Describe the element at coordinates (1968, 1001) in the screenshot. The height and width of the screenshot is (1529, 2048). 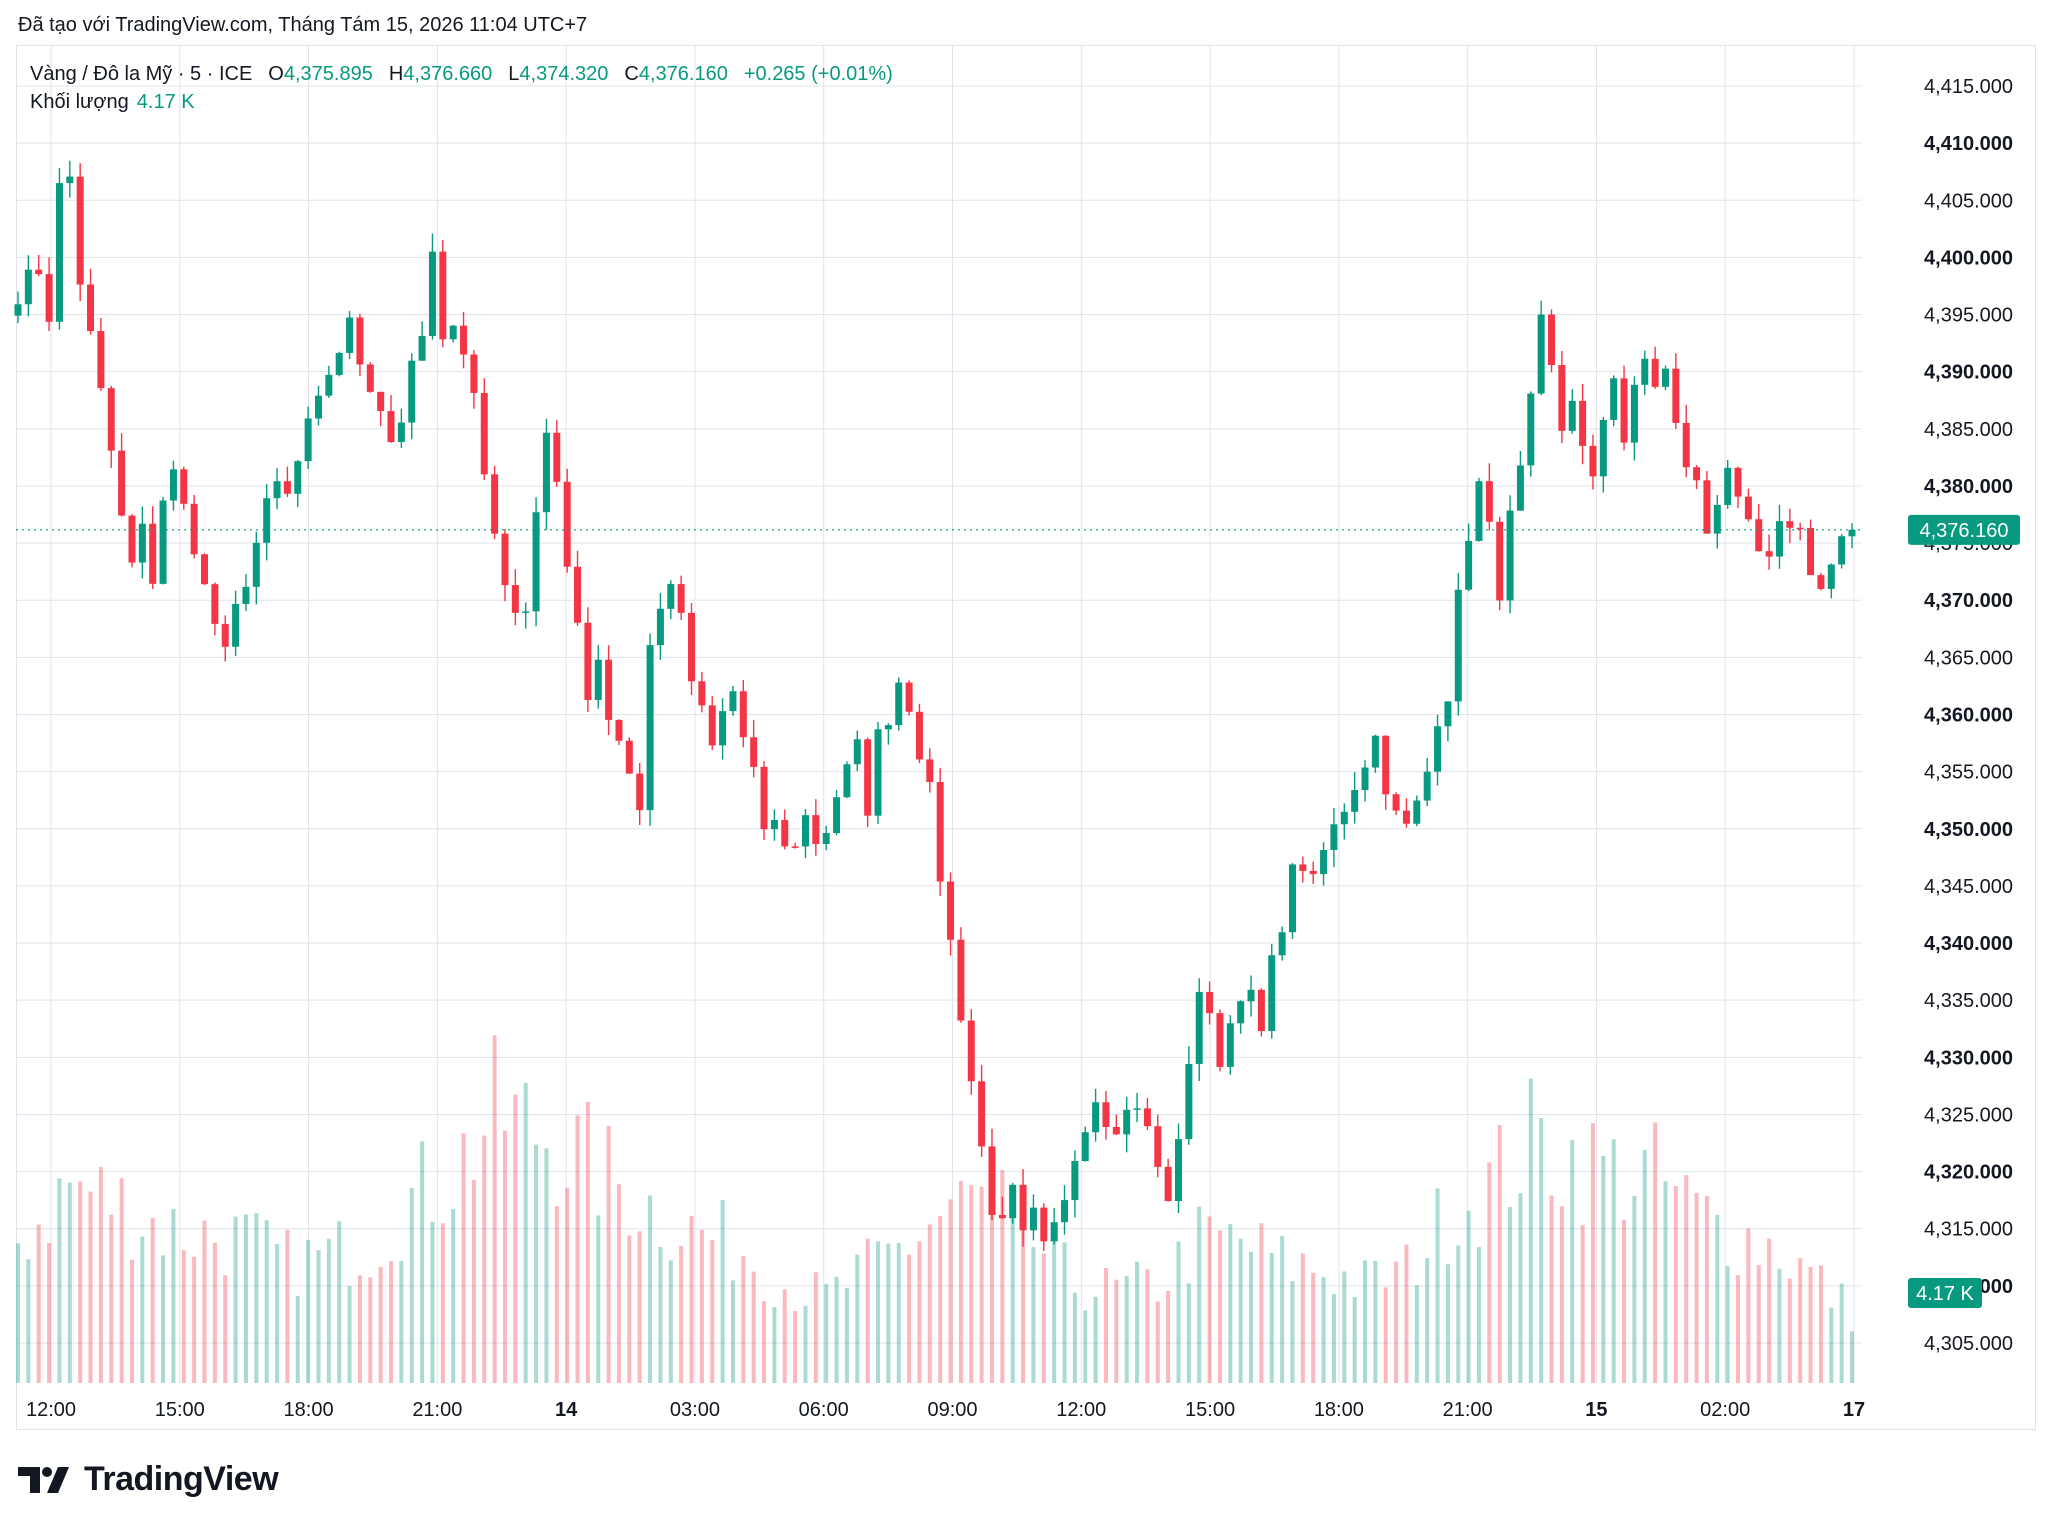
I see `y-tick-label: 4,335.000` at that location.